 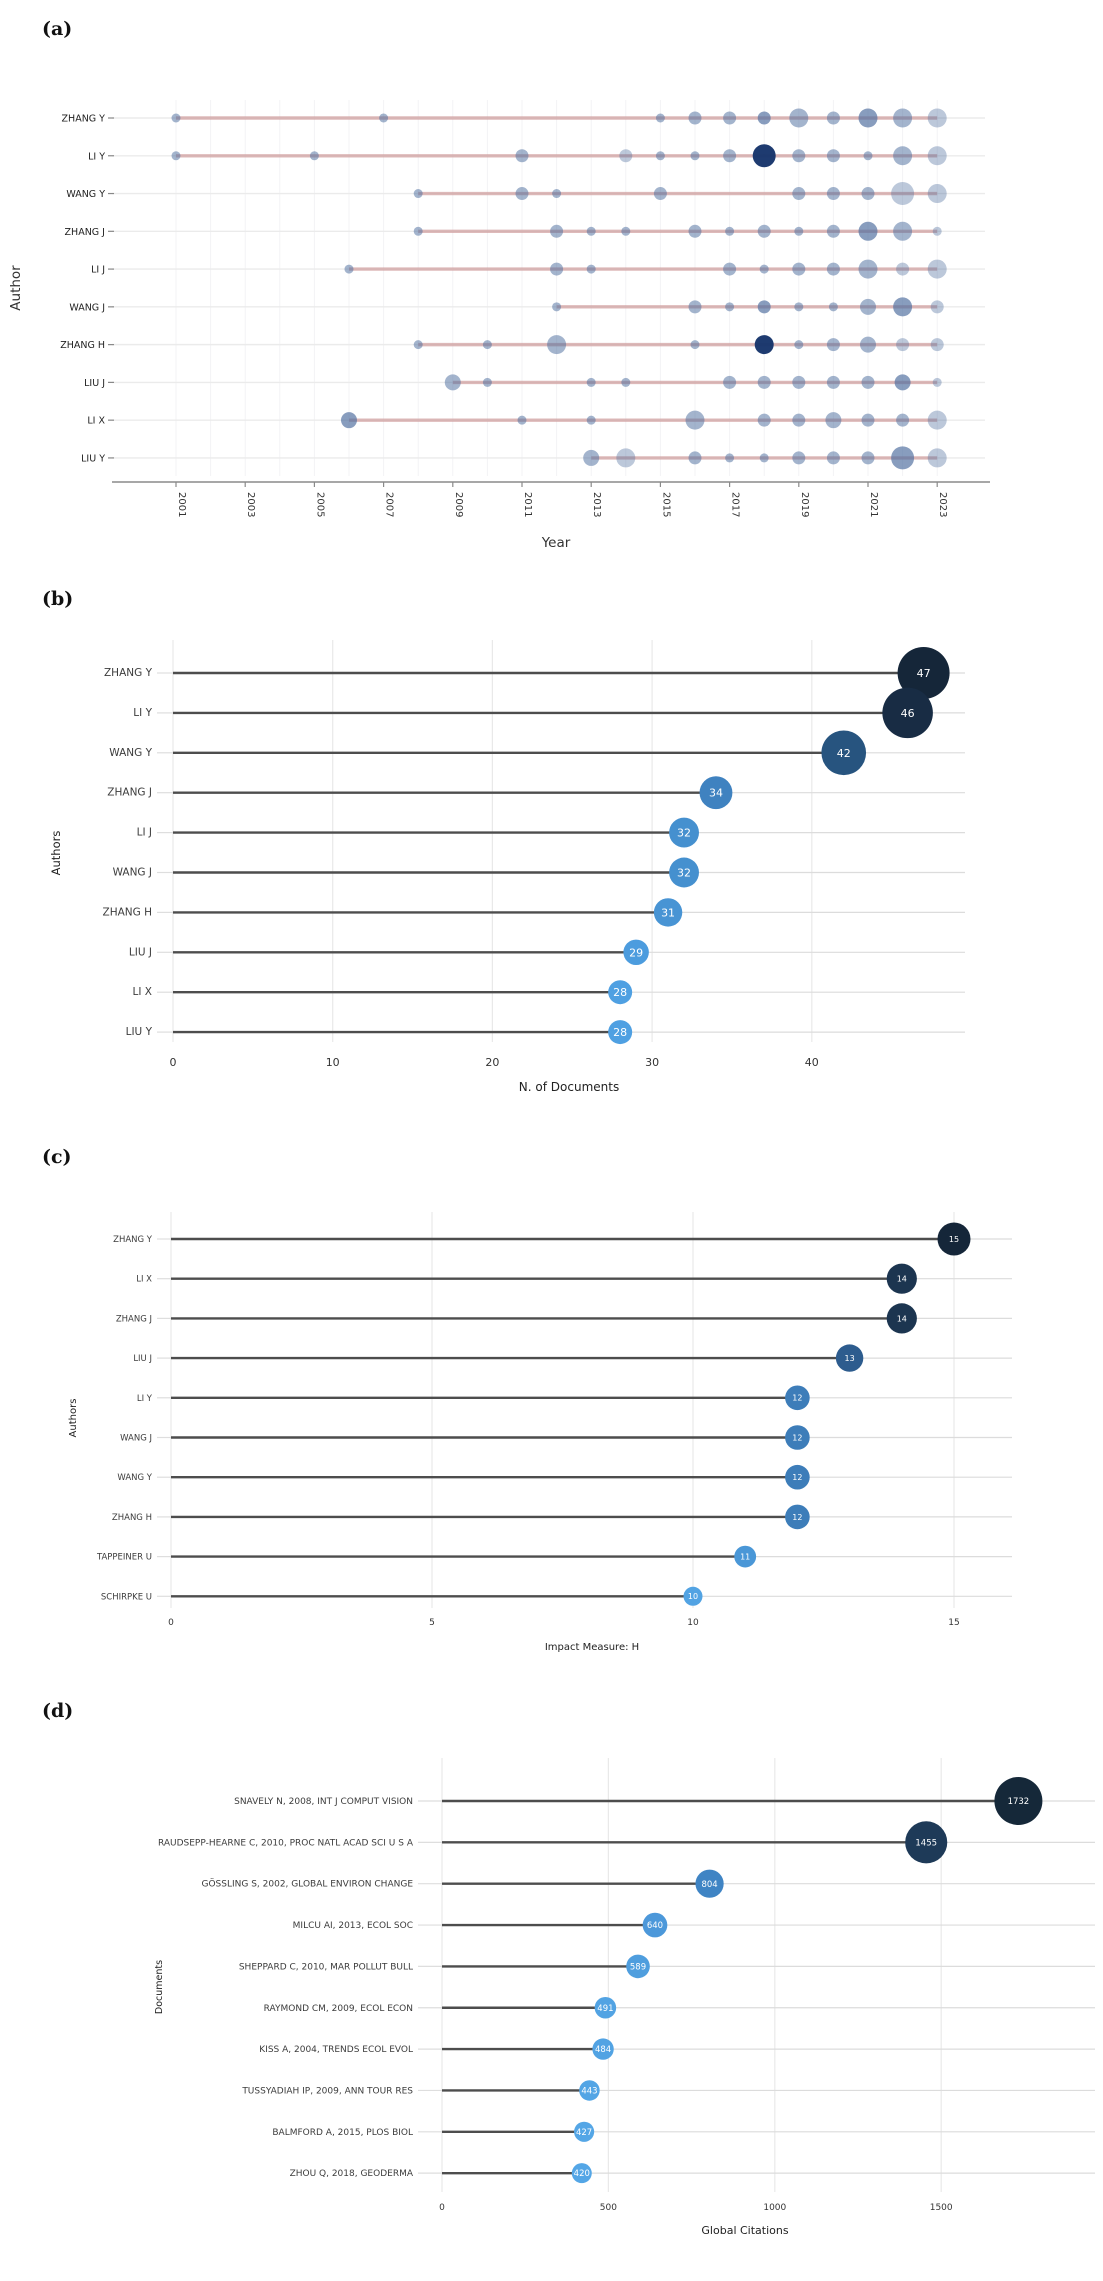 I want to click on x-axis-title: Global Citations, so click(x=744, y=2230).